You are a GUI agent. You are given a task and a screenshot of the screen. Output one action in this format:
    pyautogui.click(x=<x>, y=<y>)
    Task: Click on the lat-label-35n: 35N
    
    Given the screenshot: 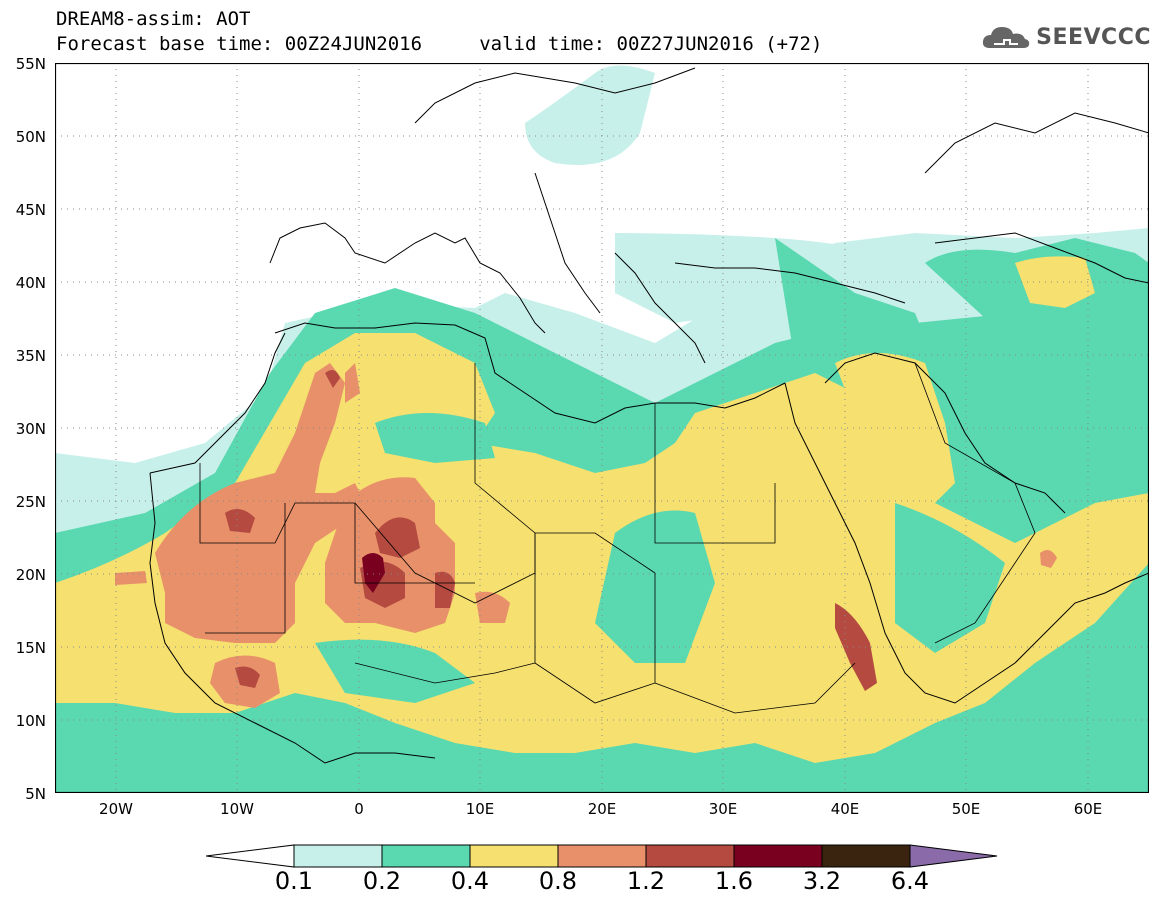 What is the action you would take?
    pyautogui.click(x=30, y=356)
    